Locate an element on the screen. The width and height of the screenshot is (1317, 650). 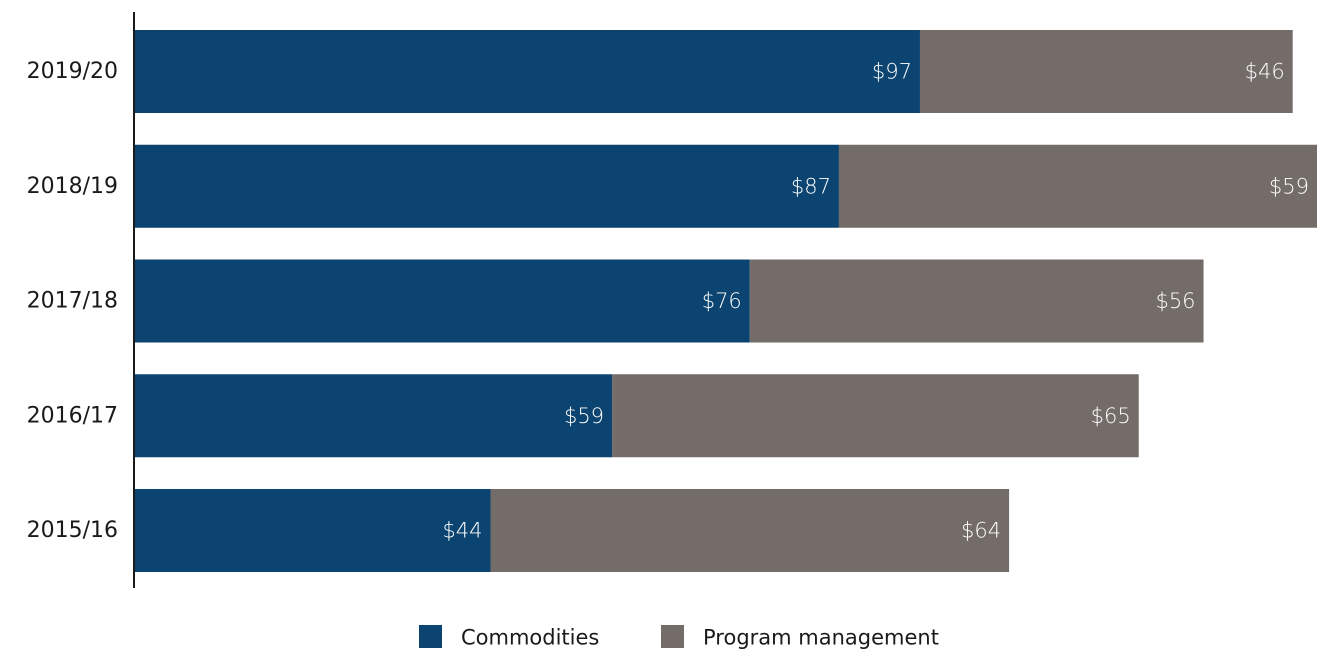
value-label-program-management-2016-17: $65 is located at coordinates (1111, 416).